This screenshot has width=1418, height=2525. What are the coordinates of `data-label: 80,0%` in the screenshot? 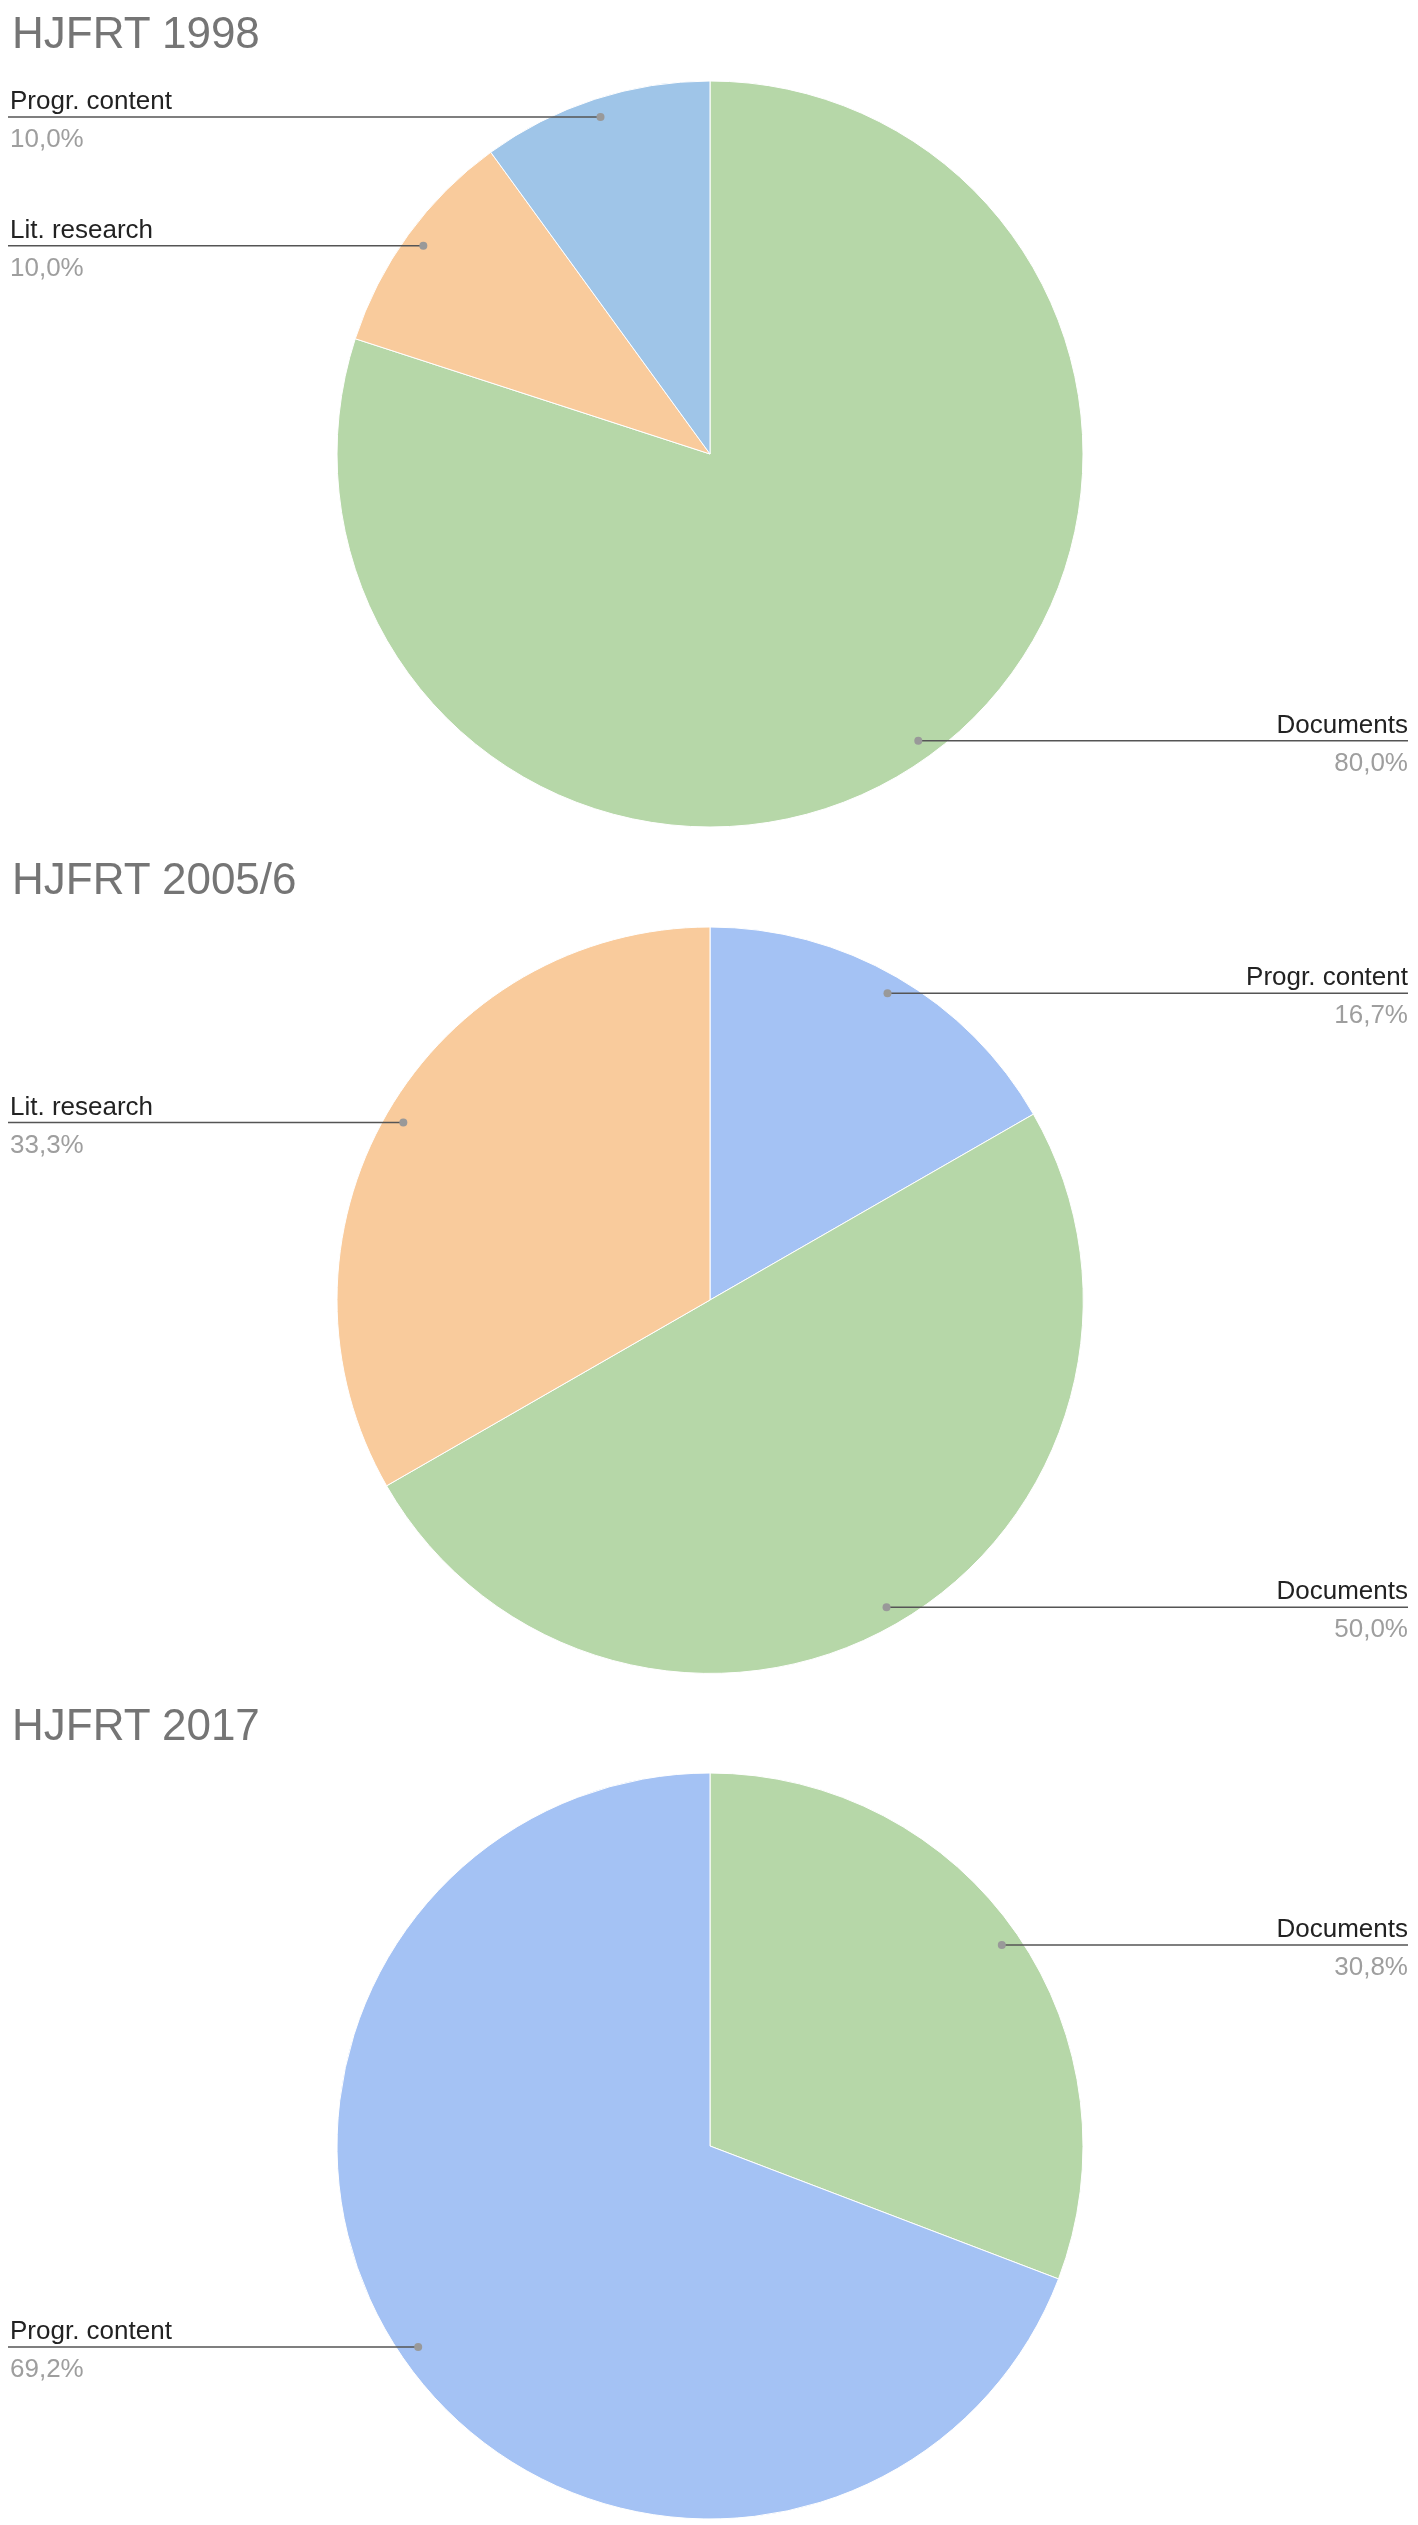 It's located at (1371, 761).